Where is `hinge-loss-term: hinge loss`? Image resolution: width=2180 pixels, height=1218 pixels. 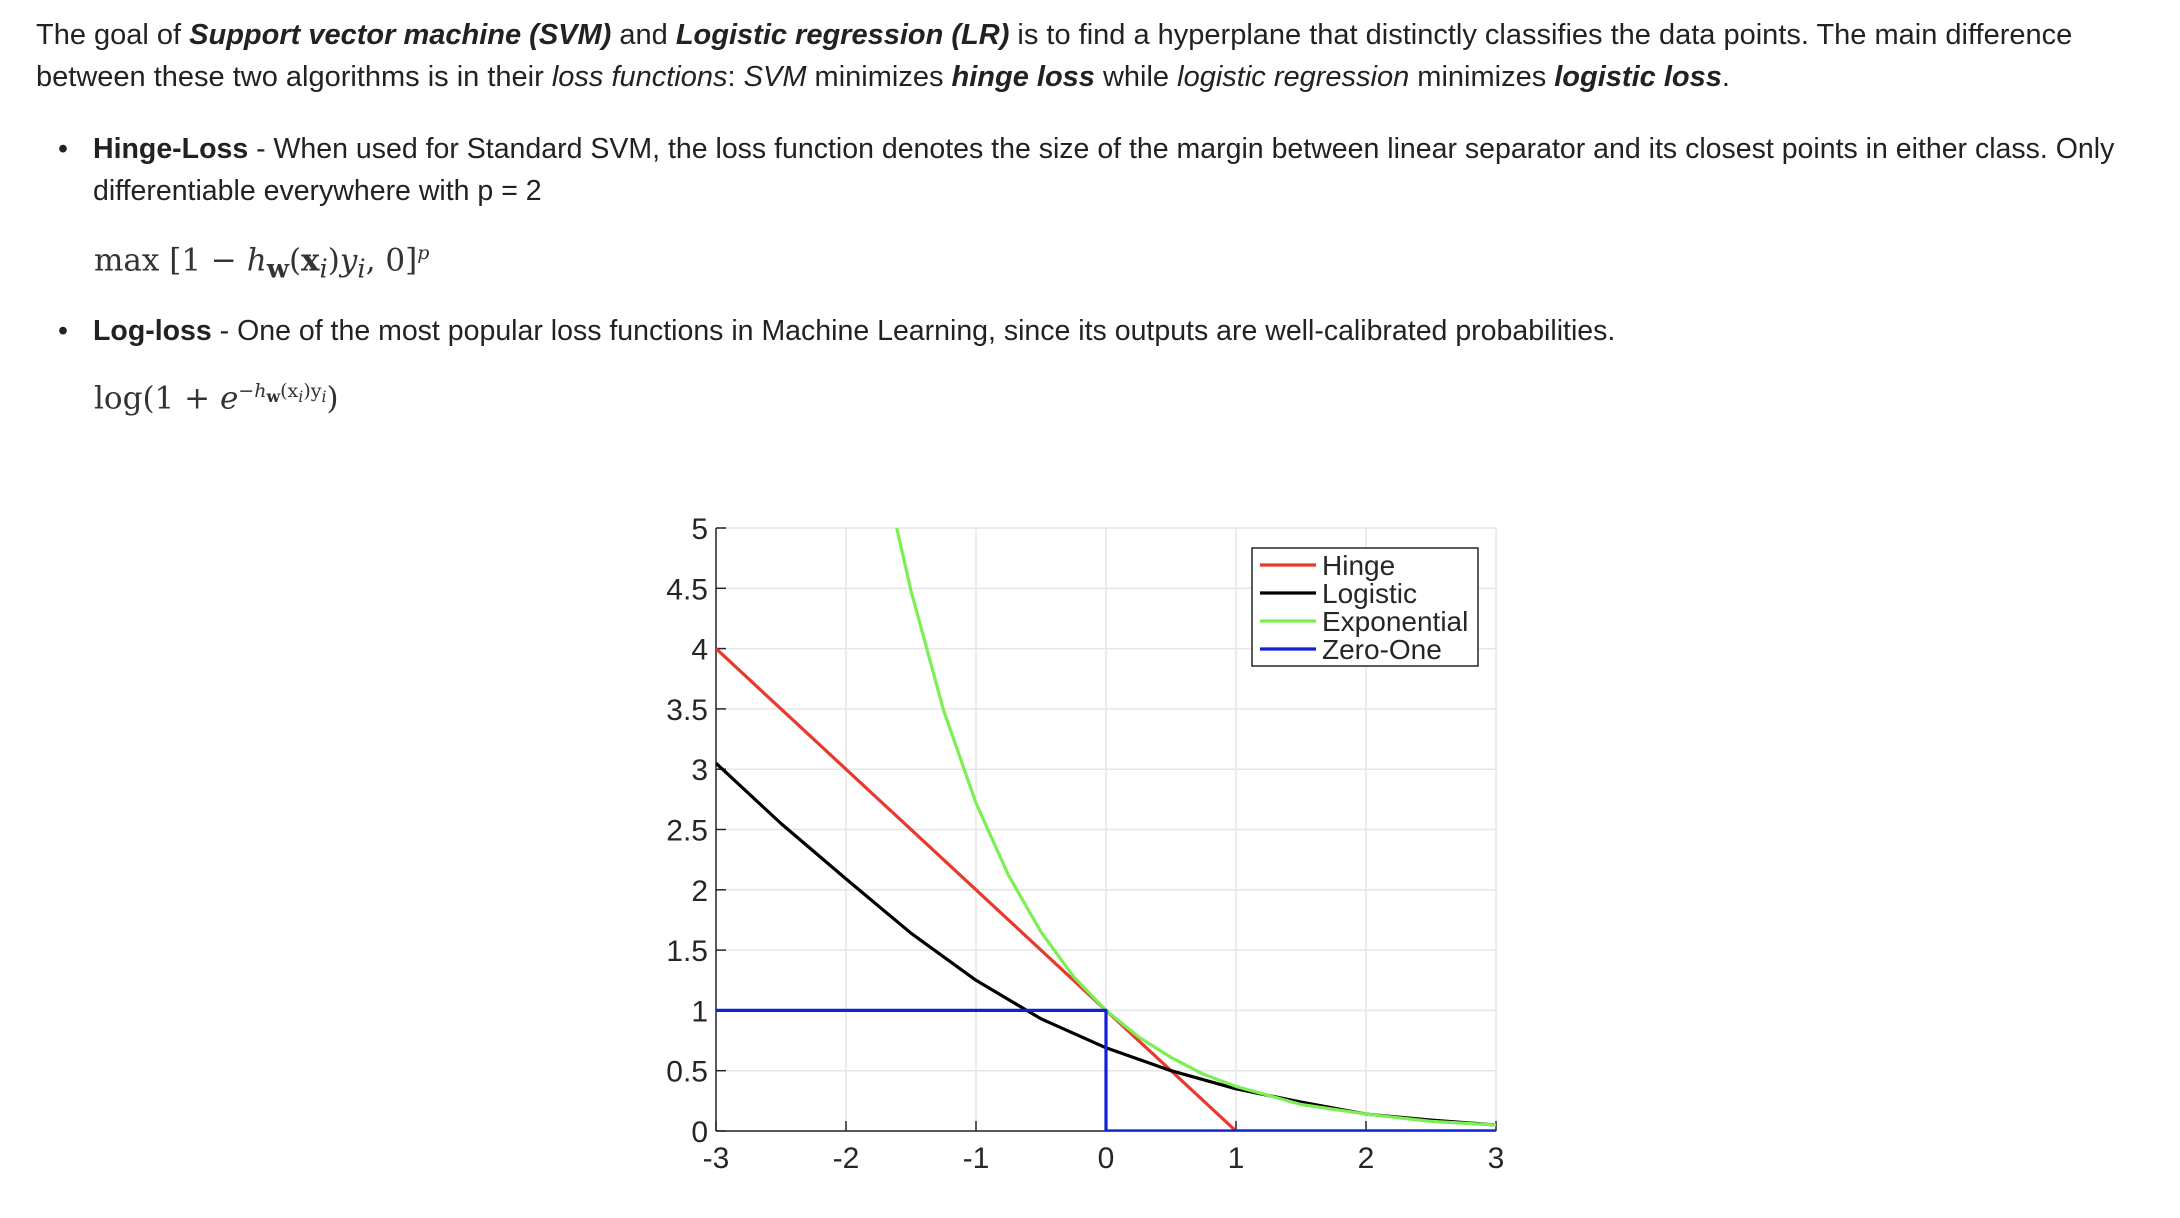 hinge-loss-term: hinge loss is located at coordinates (1023, 77).